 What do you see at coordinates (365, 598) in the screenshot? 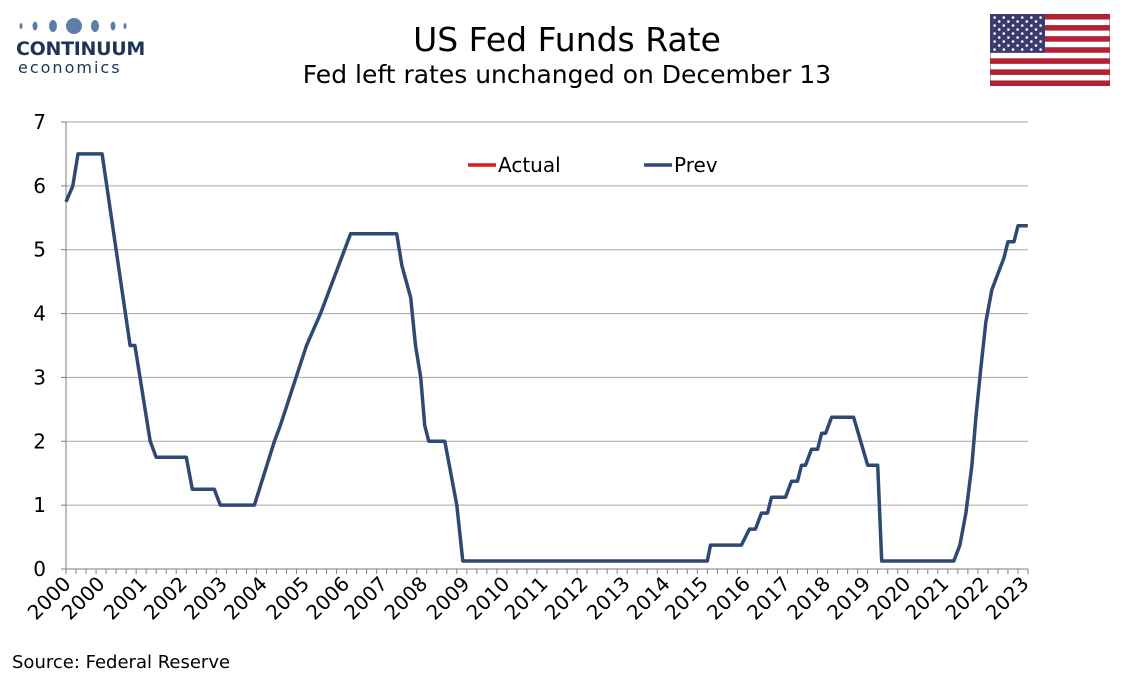
I see `x-tick-label: 2007` at bounding box center [365, 598].